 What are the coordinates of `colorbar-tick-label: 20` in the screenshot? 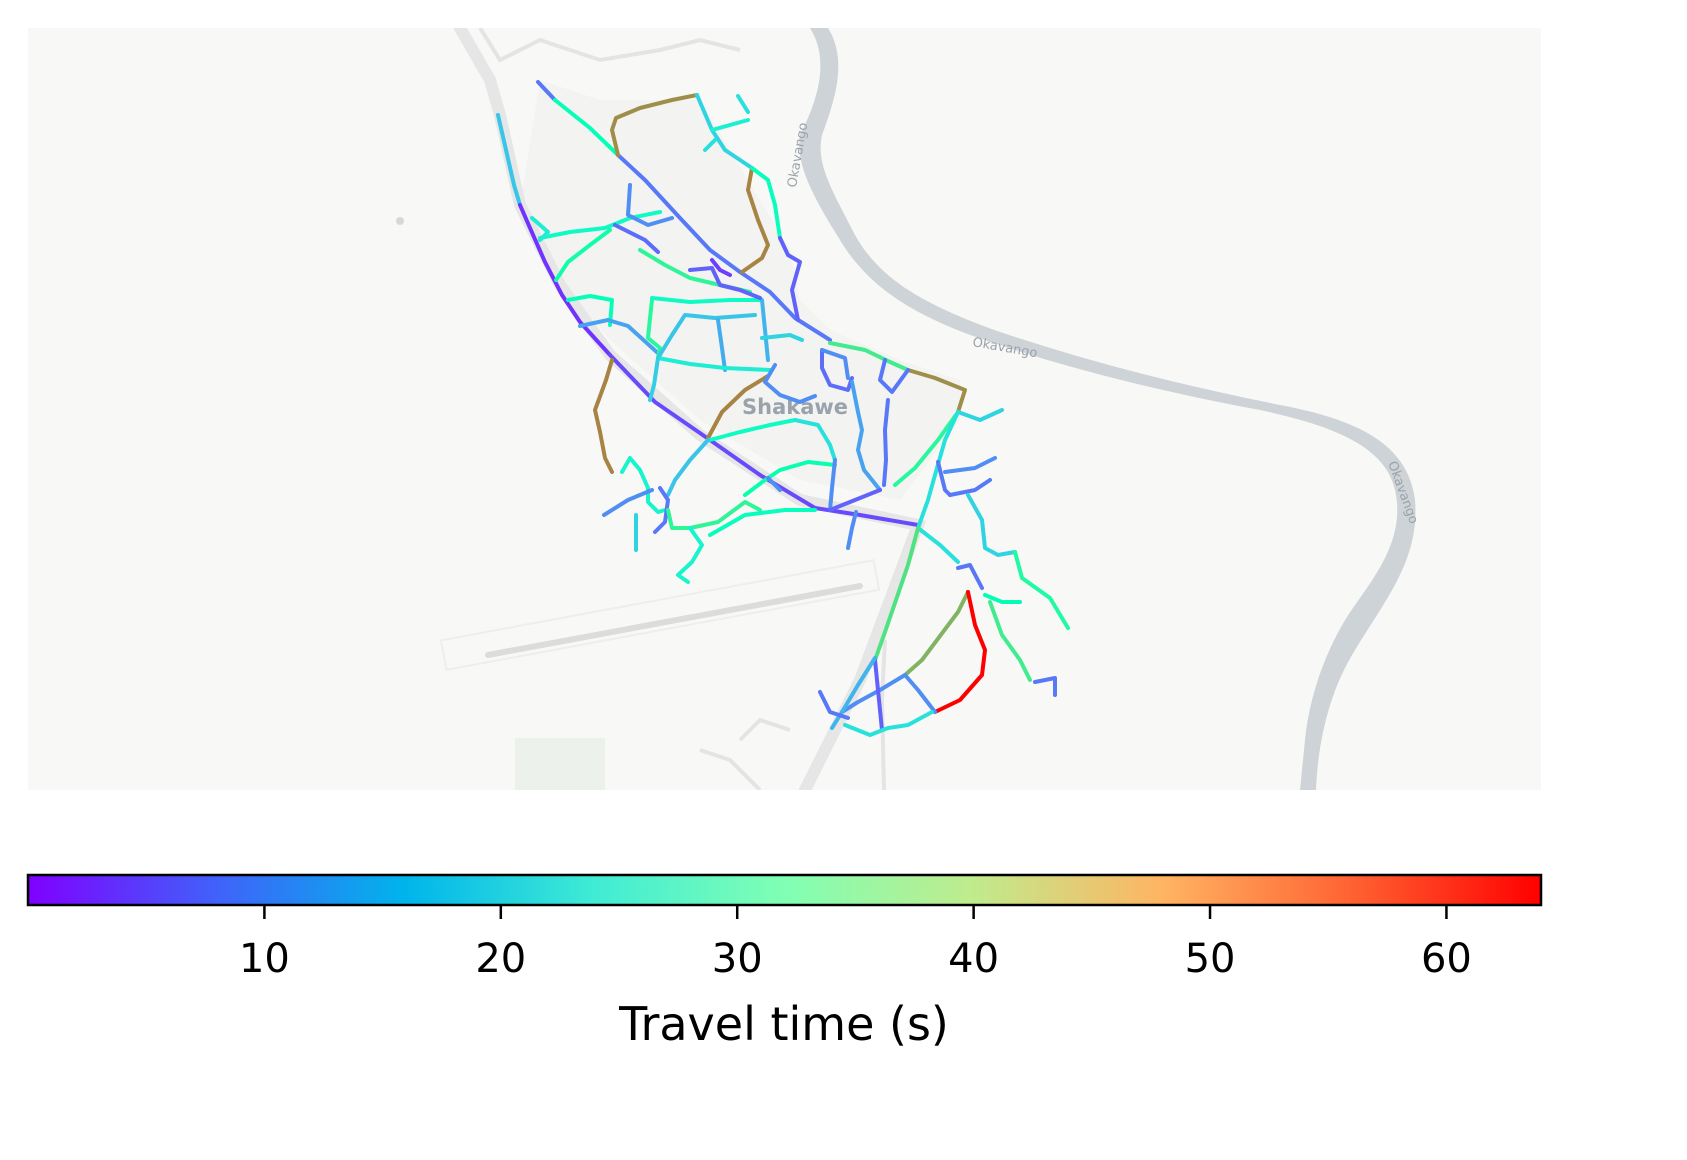 It's located at (500, 959).